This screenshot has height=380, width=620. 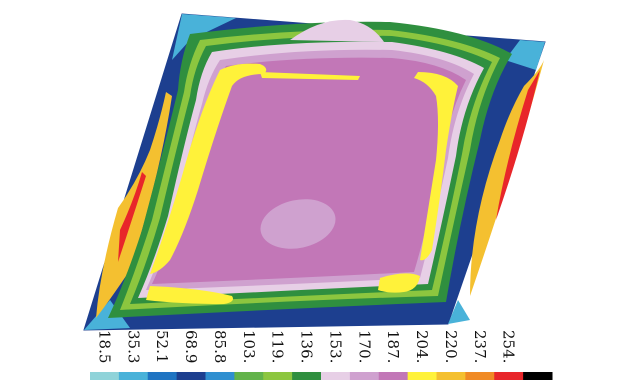 What do you see at coordinates (107, 315) in the screenshot?
I see `corner-patch-bottom-left` at bounding box center [107, 315].